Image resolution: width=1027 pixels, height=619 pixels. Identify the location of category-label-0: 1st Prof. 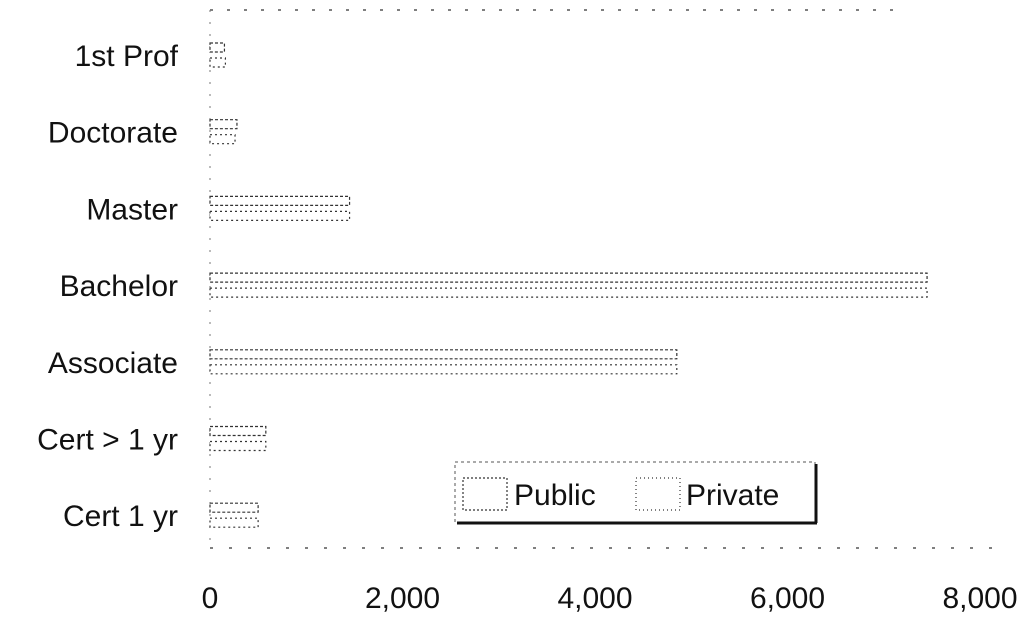
(127, 56).